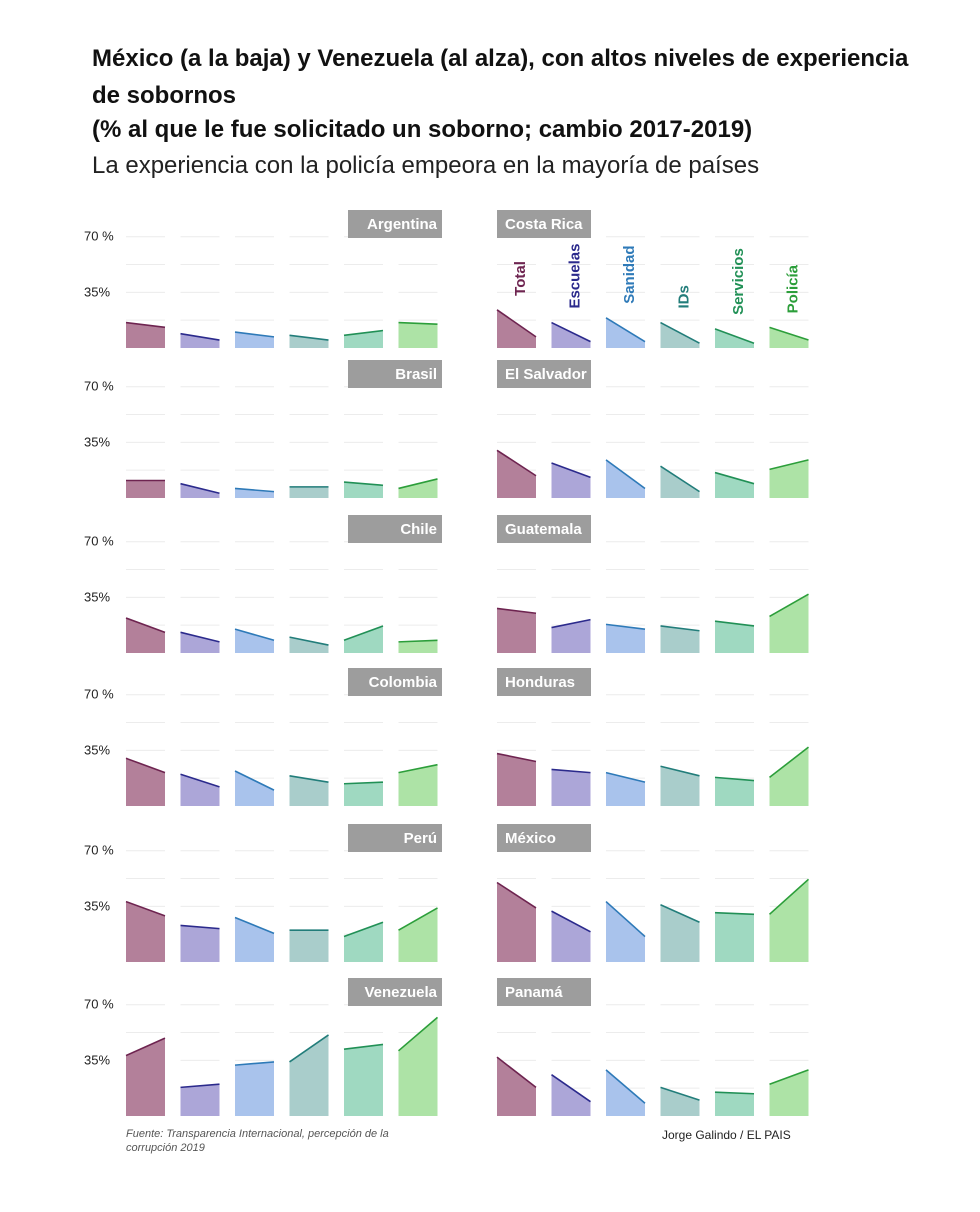 The height and width of the screenshot is (1212, 980). Describe the element at coordinates (540, 682) in the screenshot. I see `country-label: Honduras` at that location.